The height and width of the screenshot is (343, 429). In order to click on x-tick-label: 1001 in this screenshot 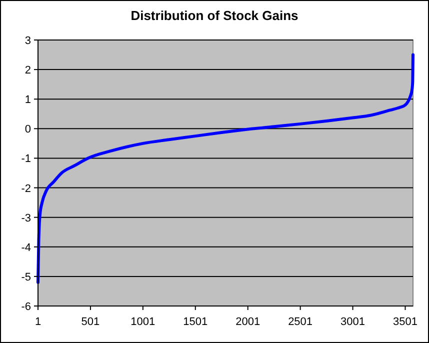, I will do `click(143, 322)`.